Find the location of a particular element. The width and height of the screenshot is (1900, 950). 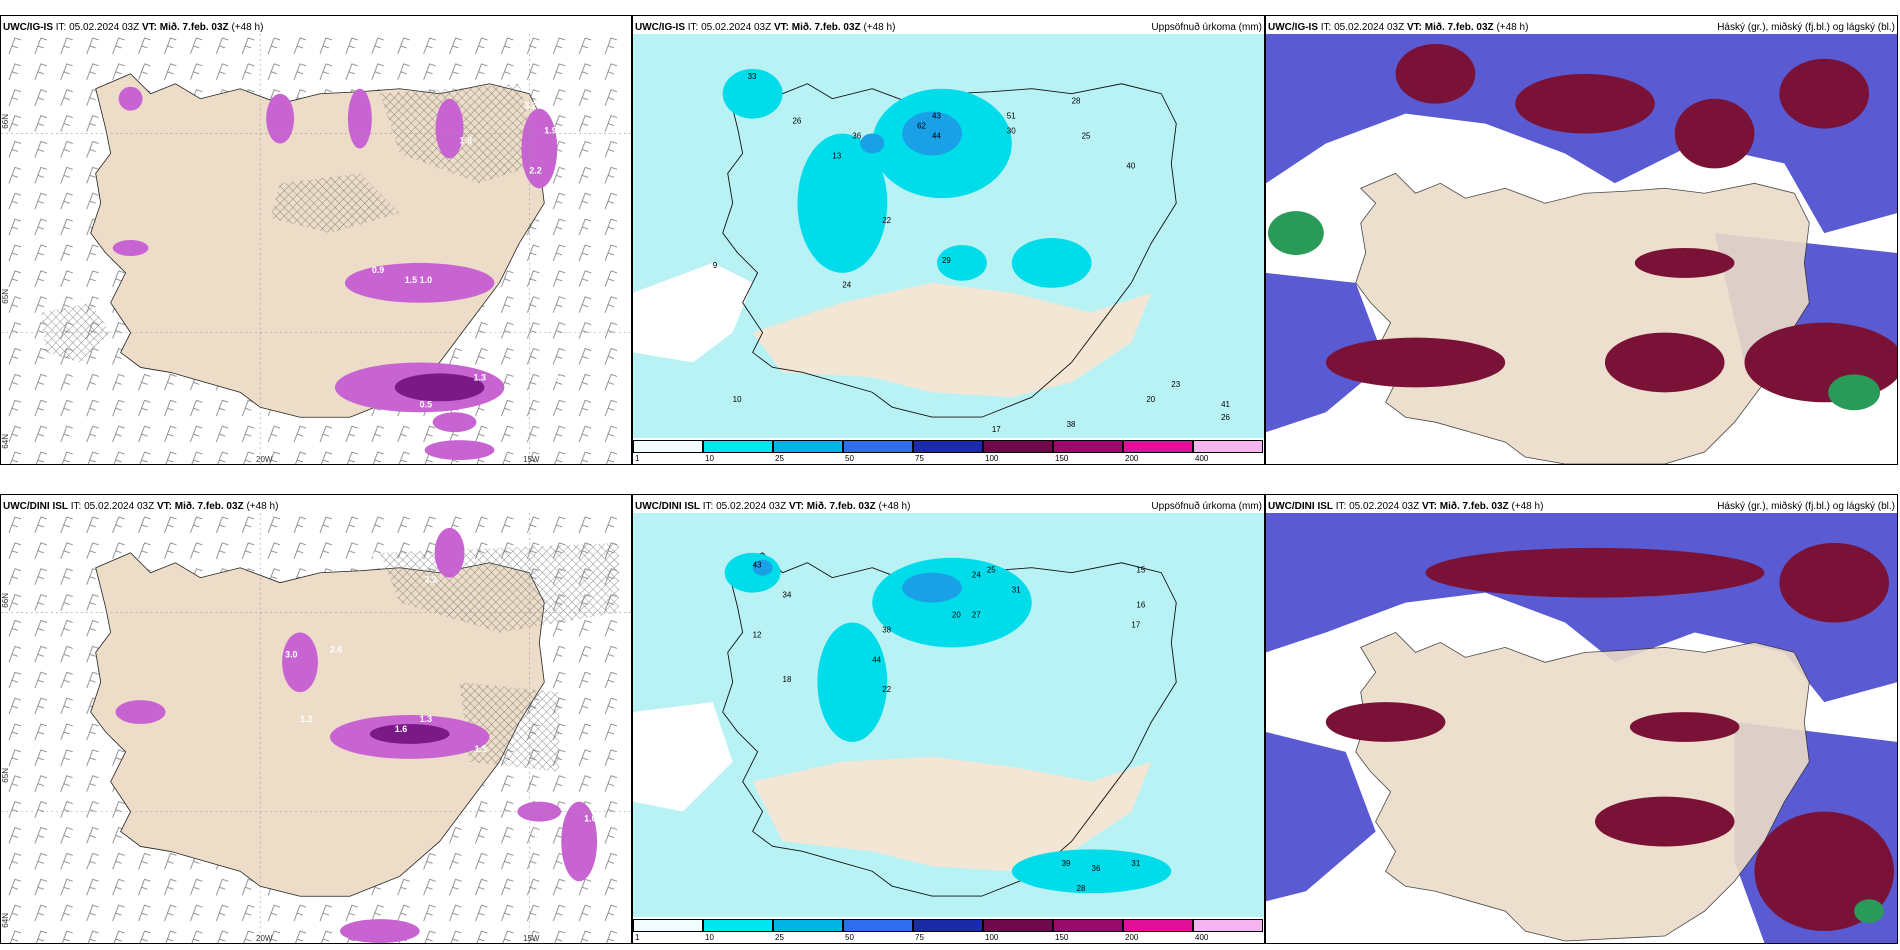

legend-label: 25 is located at coordinates (779, 937).